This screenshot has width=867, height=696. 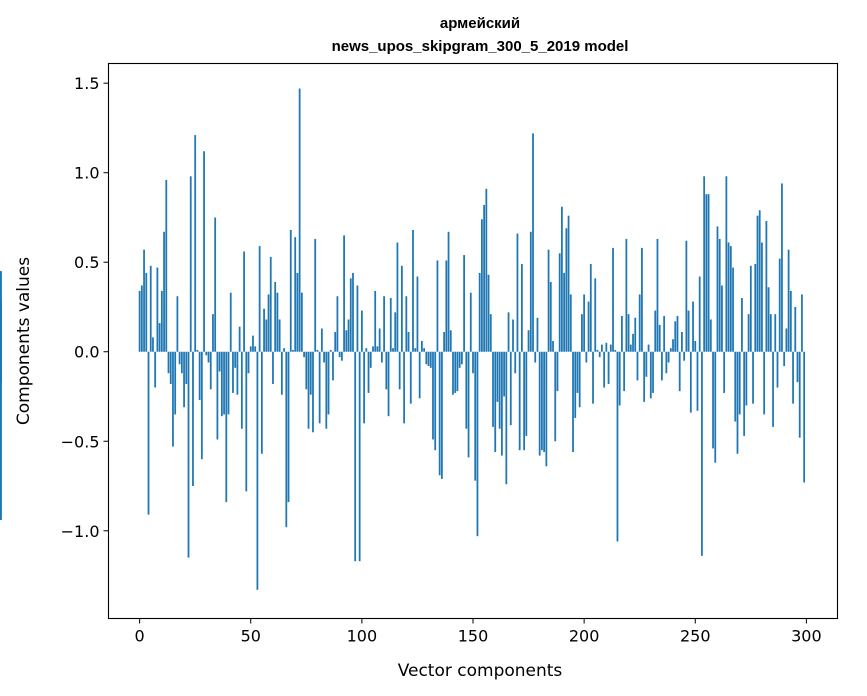 I want to click on x-axis-ticks: 0 50 100 150 200 250 300, so click(x=478, y=632).